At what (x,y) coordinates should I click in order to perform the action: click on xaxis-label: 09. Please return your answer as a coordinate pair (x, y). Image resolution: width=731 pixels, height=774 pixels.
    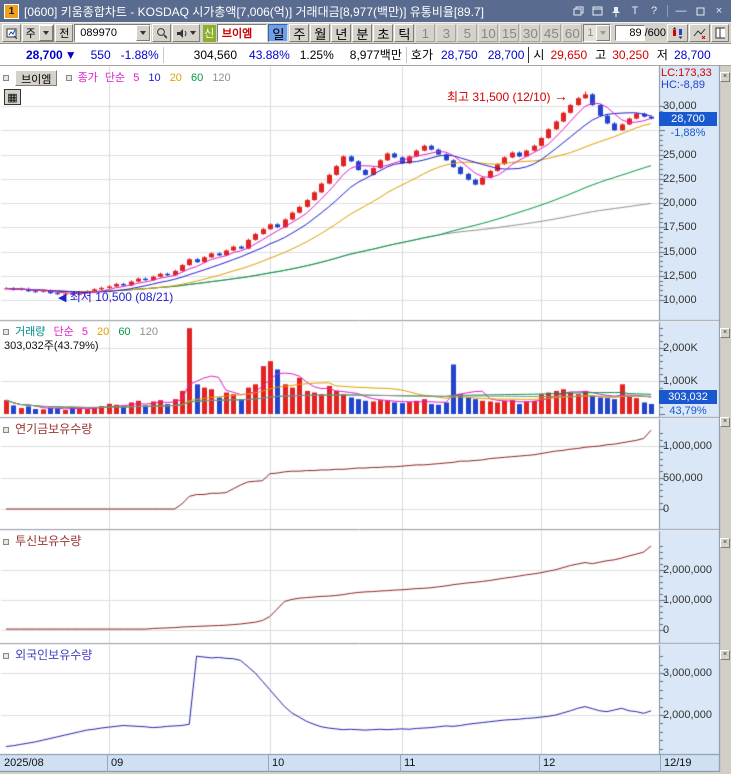
    Looking at the image, I should click on (117, 763).